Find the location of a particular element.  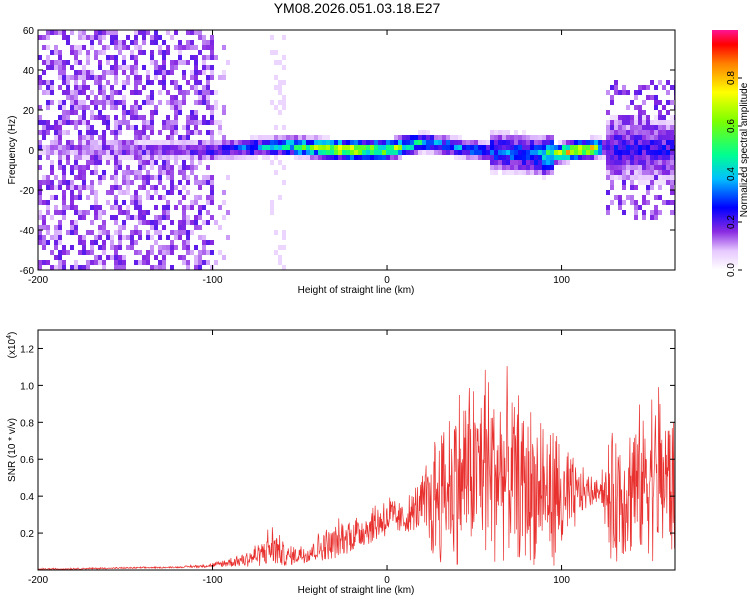

snr-x-label: Height of straight line (km) is located at coordinates (356, 590).